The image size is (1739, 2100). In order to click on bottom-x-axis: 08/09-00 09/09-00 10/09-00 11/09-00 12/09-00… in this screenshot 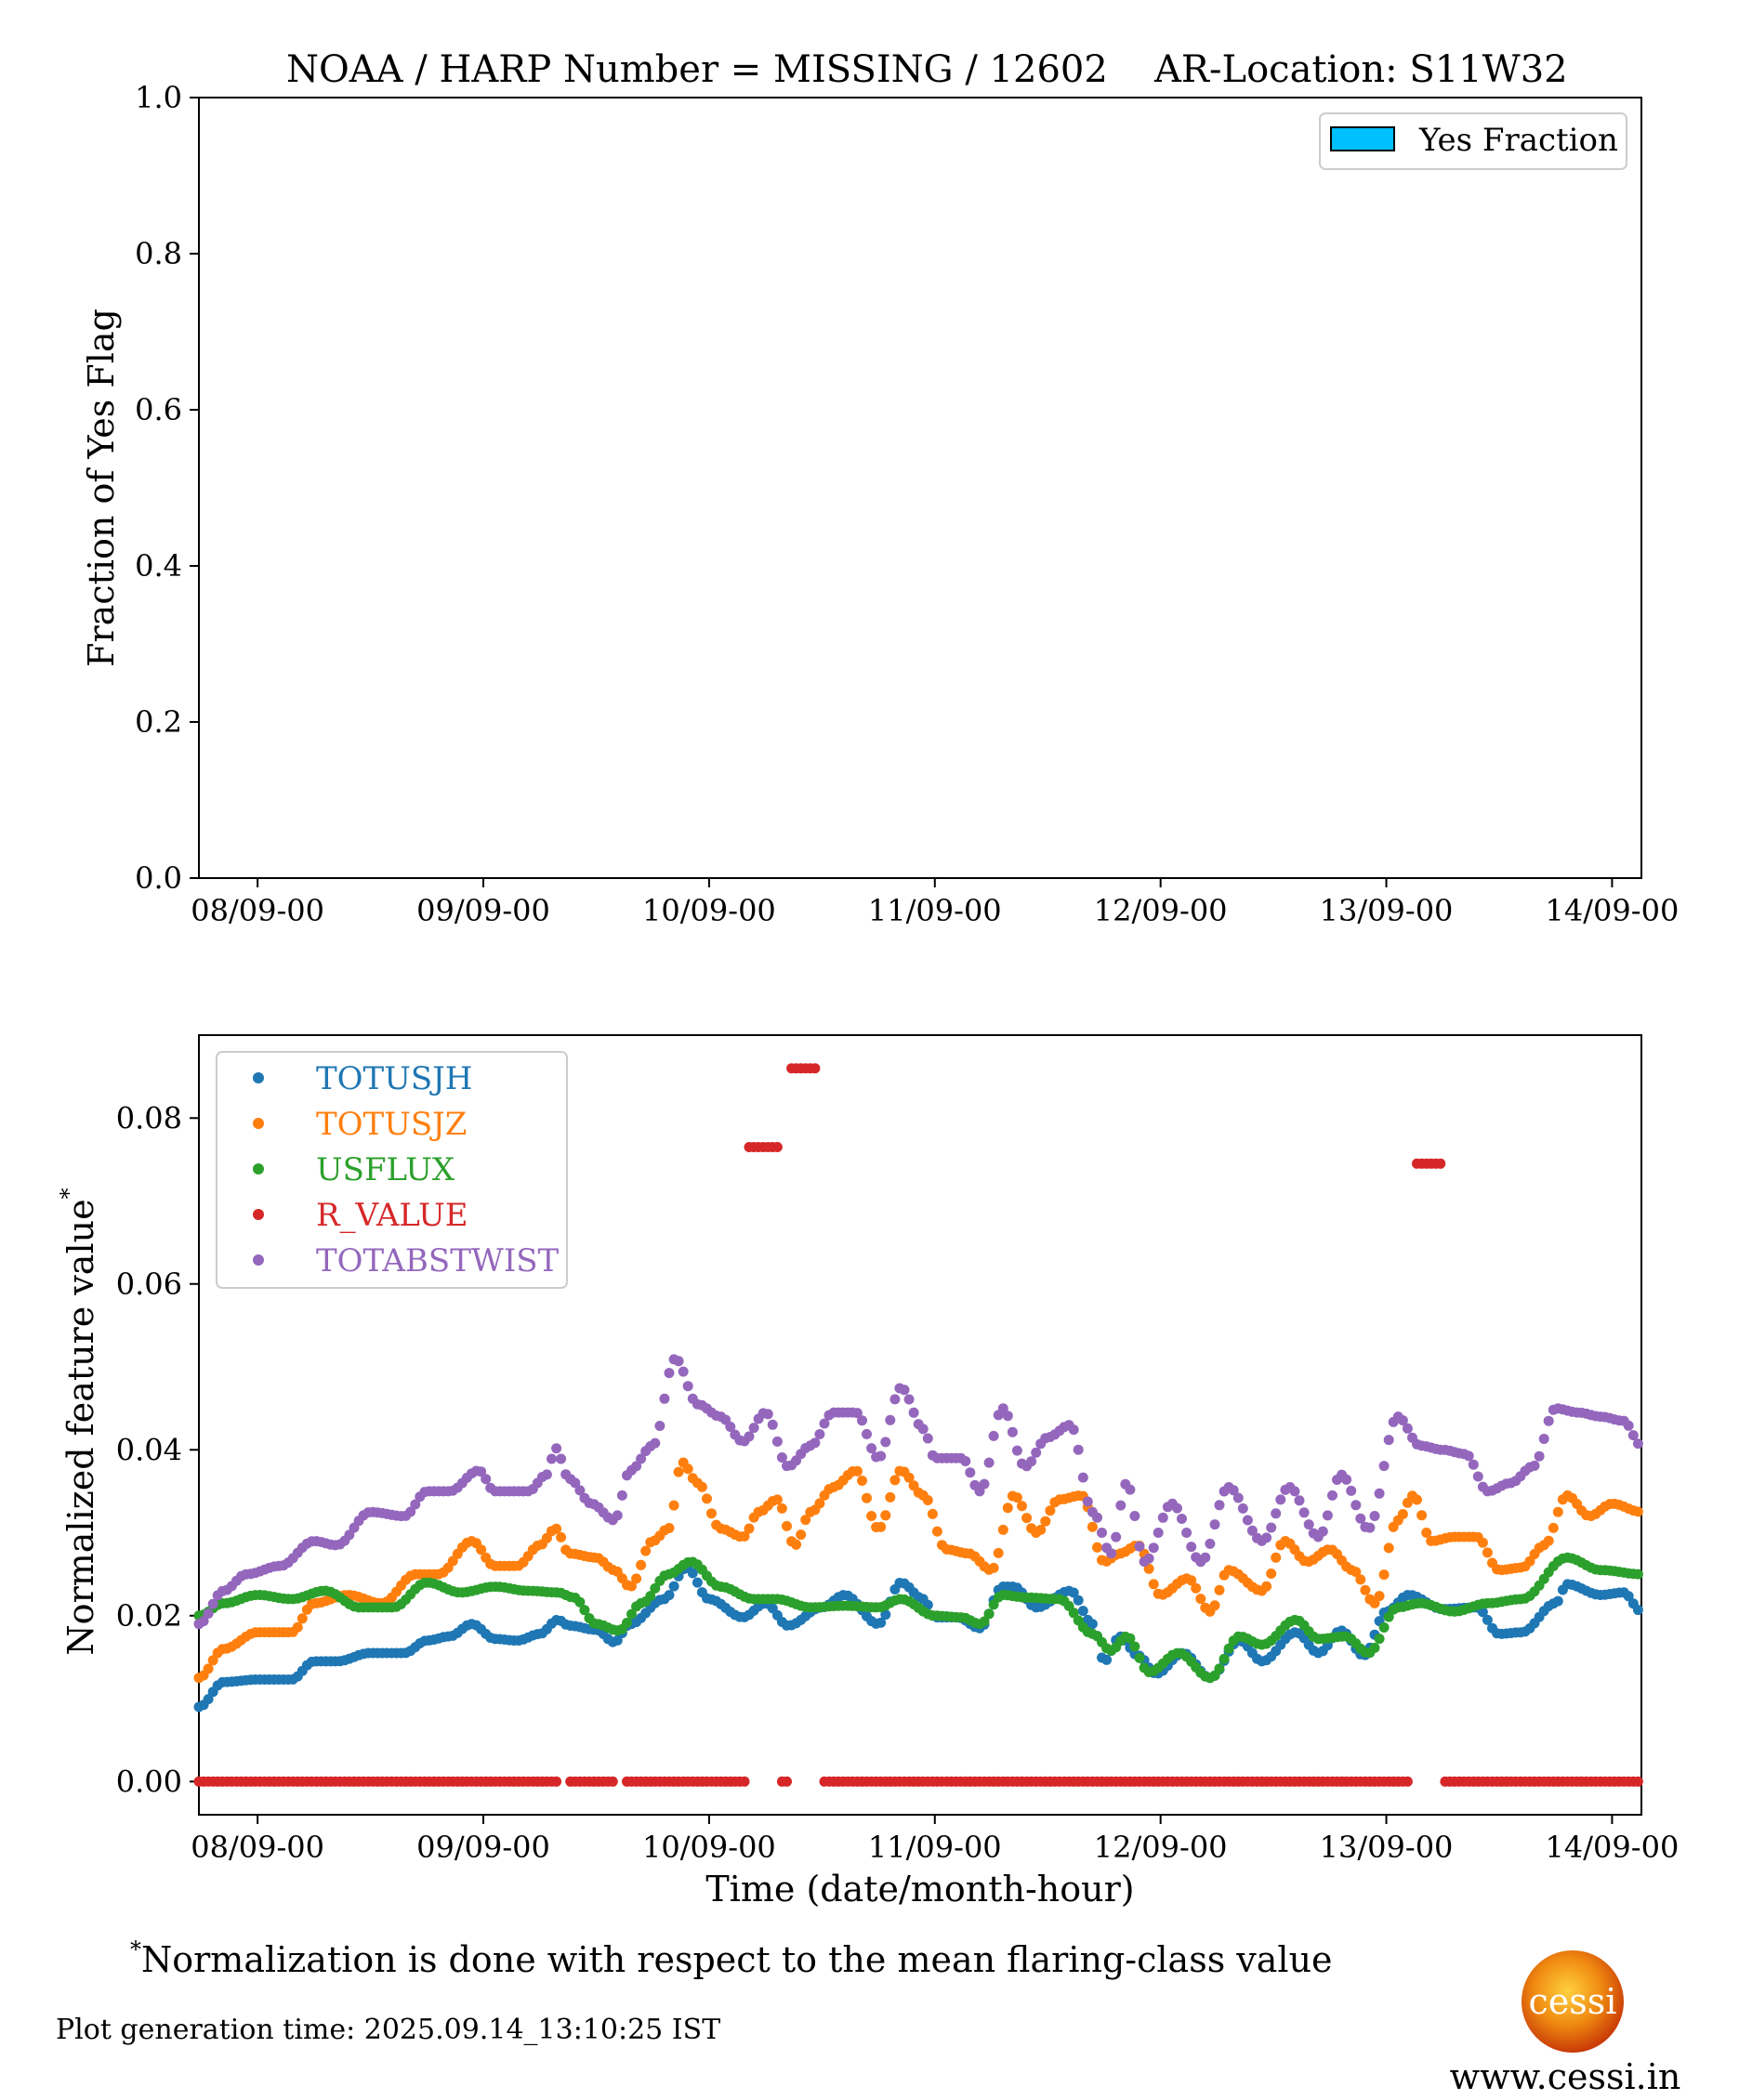, I will do `click(935, 1840)`.